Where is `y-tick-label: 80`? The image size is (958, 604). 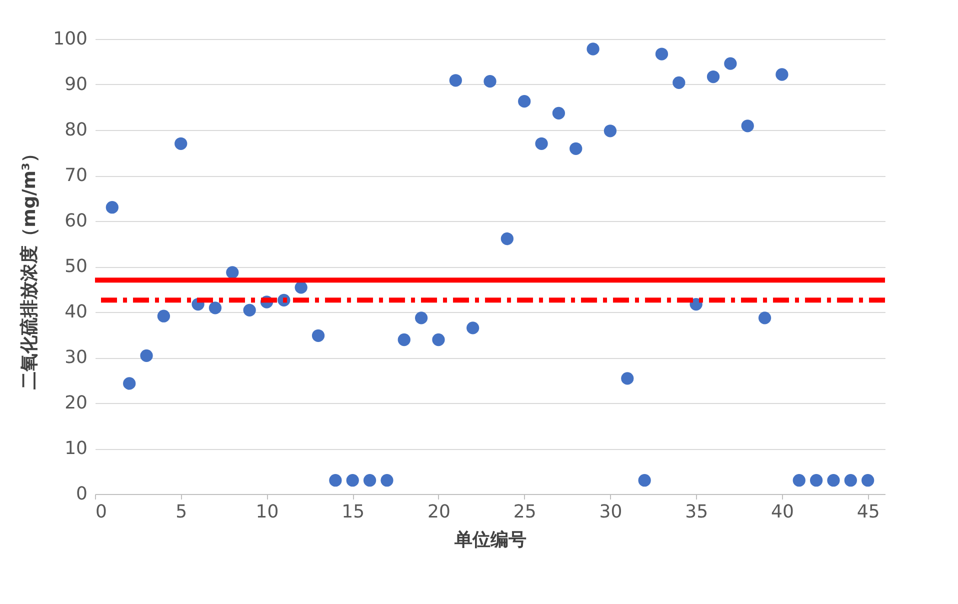 y-tick-label: 80 is located at coordinates (76, 130).